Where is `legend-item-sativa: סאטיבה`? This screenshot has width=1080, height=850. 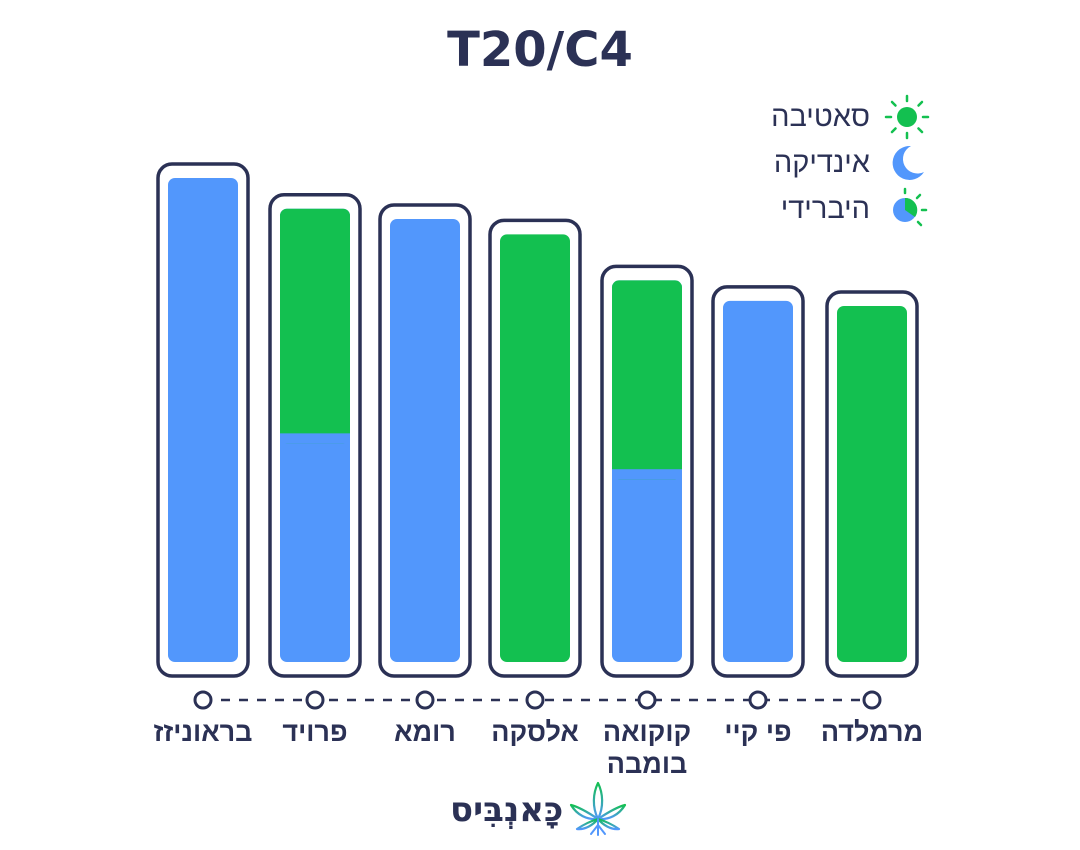 legend-item-sativa: סאטיבה is located at coordinates (815, 117).